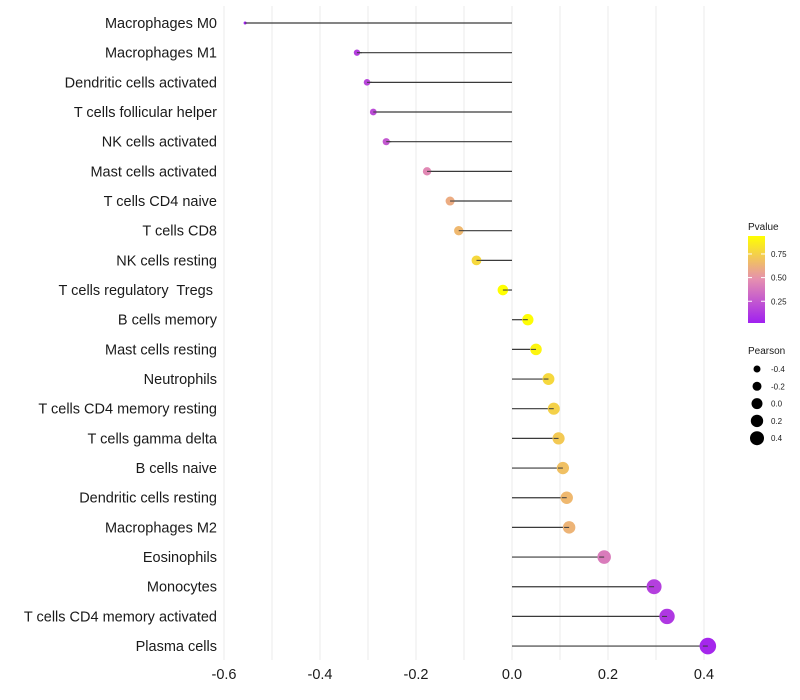  What do you see at coordinates (778, 386) in the screenshot?
I see `size-legend-label: -0.2` at bounding box center [778, 386].